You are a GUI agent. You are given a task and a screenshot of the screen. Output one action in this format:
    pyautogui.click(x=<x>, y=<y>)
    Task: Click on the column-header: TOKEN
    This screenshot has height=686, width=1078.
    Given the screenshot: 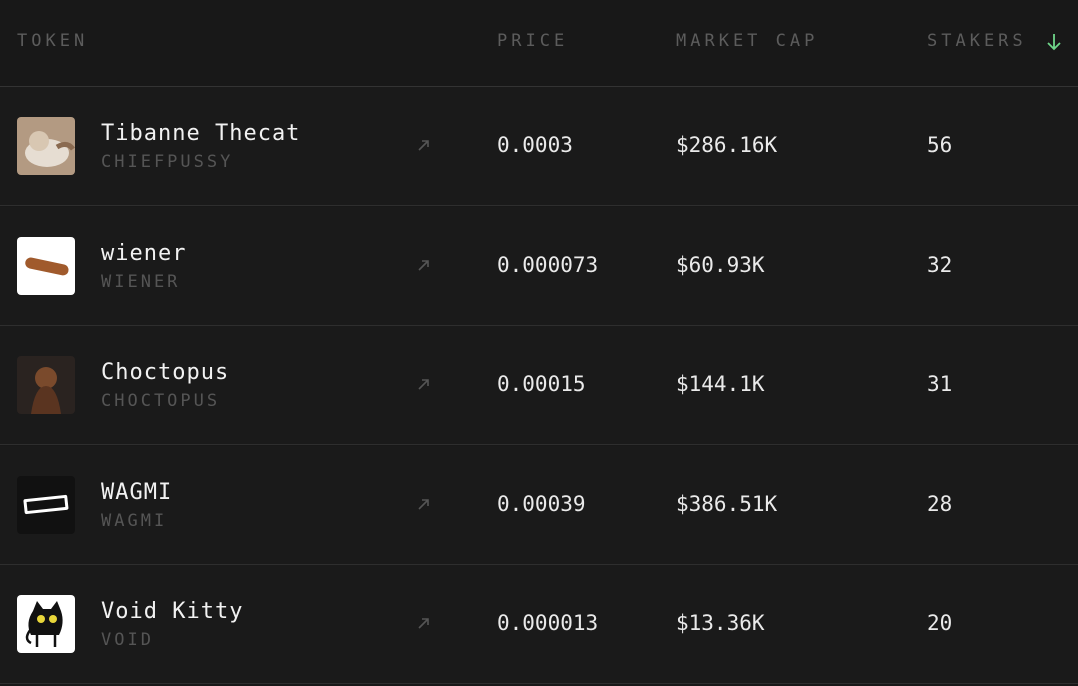 What is the action you would take?
    pyautogui.click(x=53, y=41)
    